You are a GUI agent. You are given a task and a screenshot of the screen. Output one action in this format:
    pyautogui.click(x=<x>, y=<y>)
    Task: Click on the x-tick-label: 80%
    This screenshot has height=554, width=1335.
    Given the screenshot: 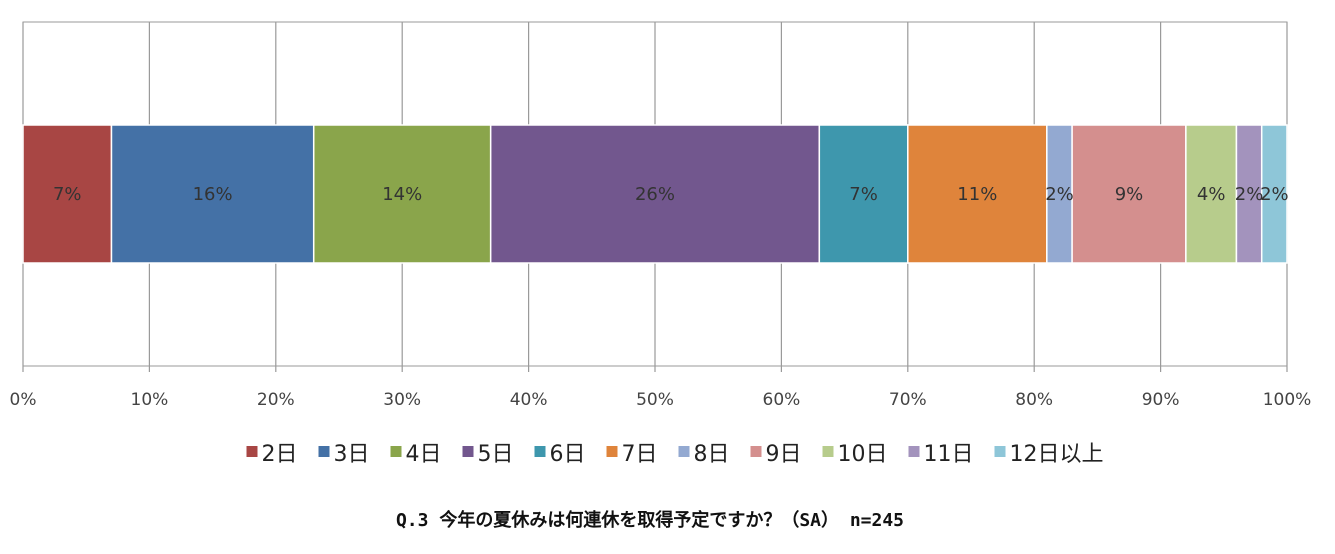 What is the action you would take?
    pyautogui.click(x=1034, y=400)
    